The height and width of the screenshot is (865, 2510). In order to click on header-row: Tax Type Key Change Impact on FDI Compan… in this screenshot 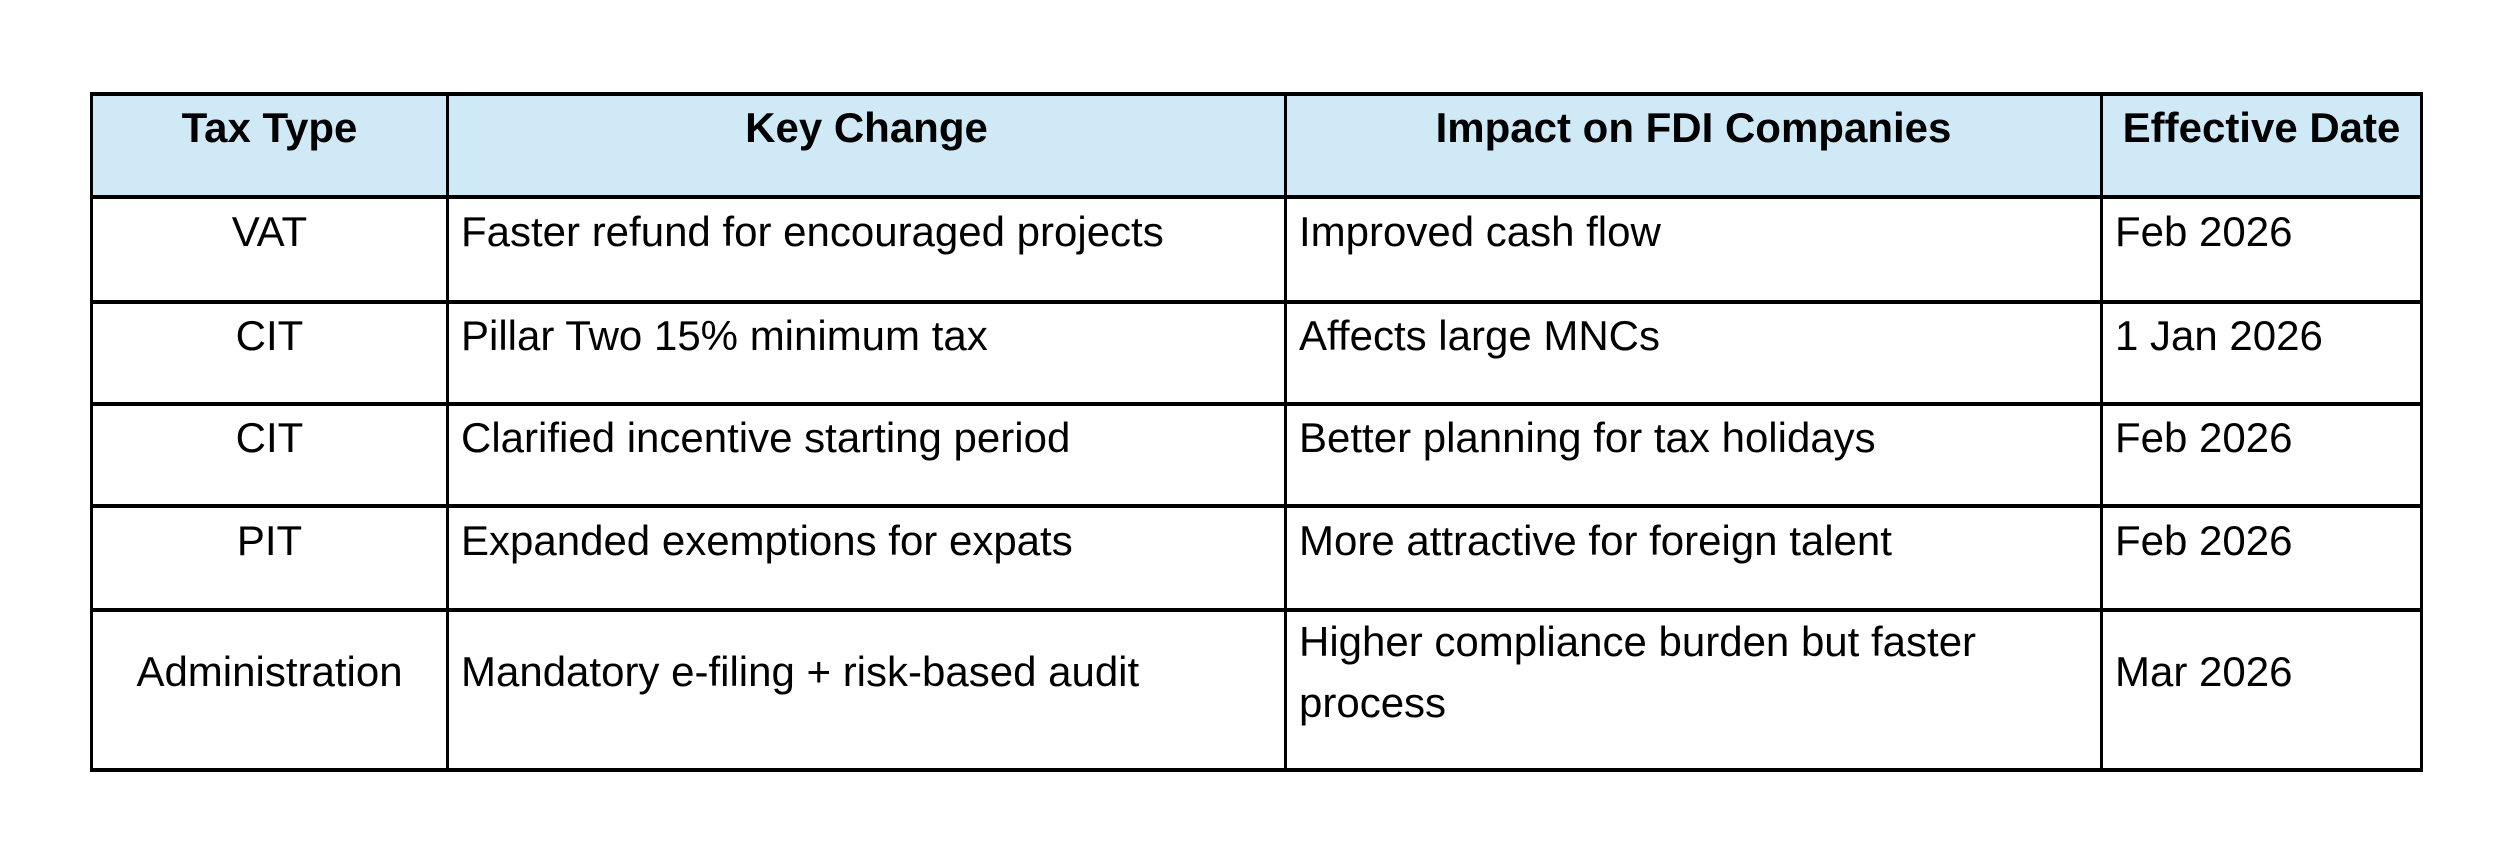, I will do `click(1256, 145)`.